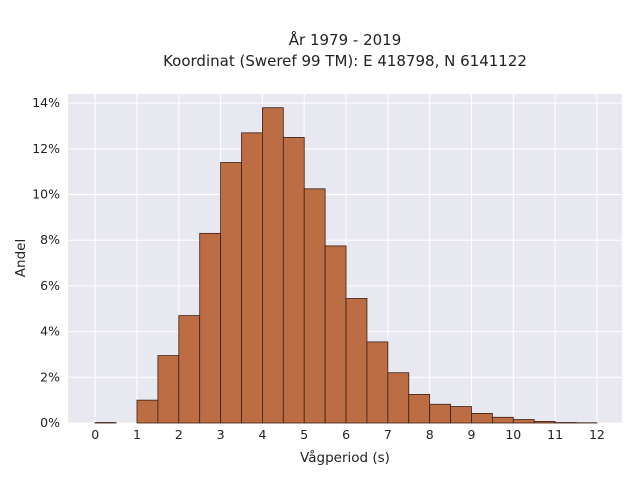  Describe the element at coordinates (388, 434) in the screenshot. I see `x-tick-label: 7` at that location.